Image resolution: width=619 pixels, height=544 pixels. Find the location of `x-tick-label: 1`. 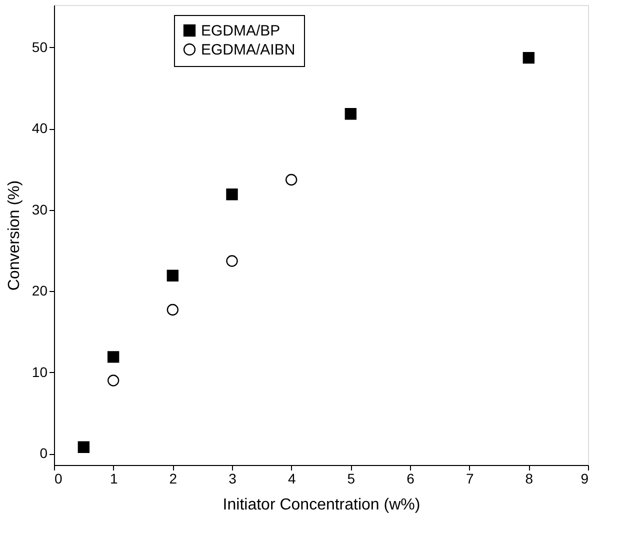

x-tick-label: 1 is located at coordinates (114, 478).